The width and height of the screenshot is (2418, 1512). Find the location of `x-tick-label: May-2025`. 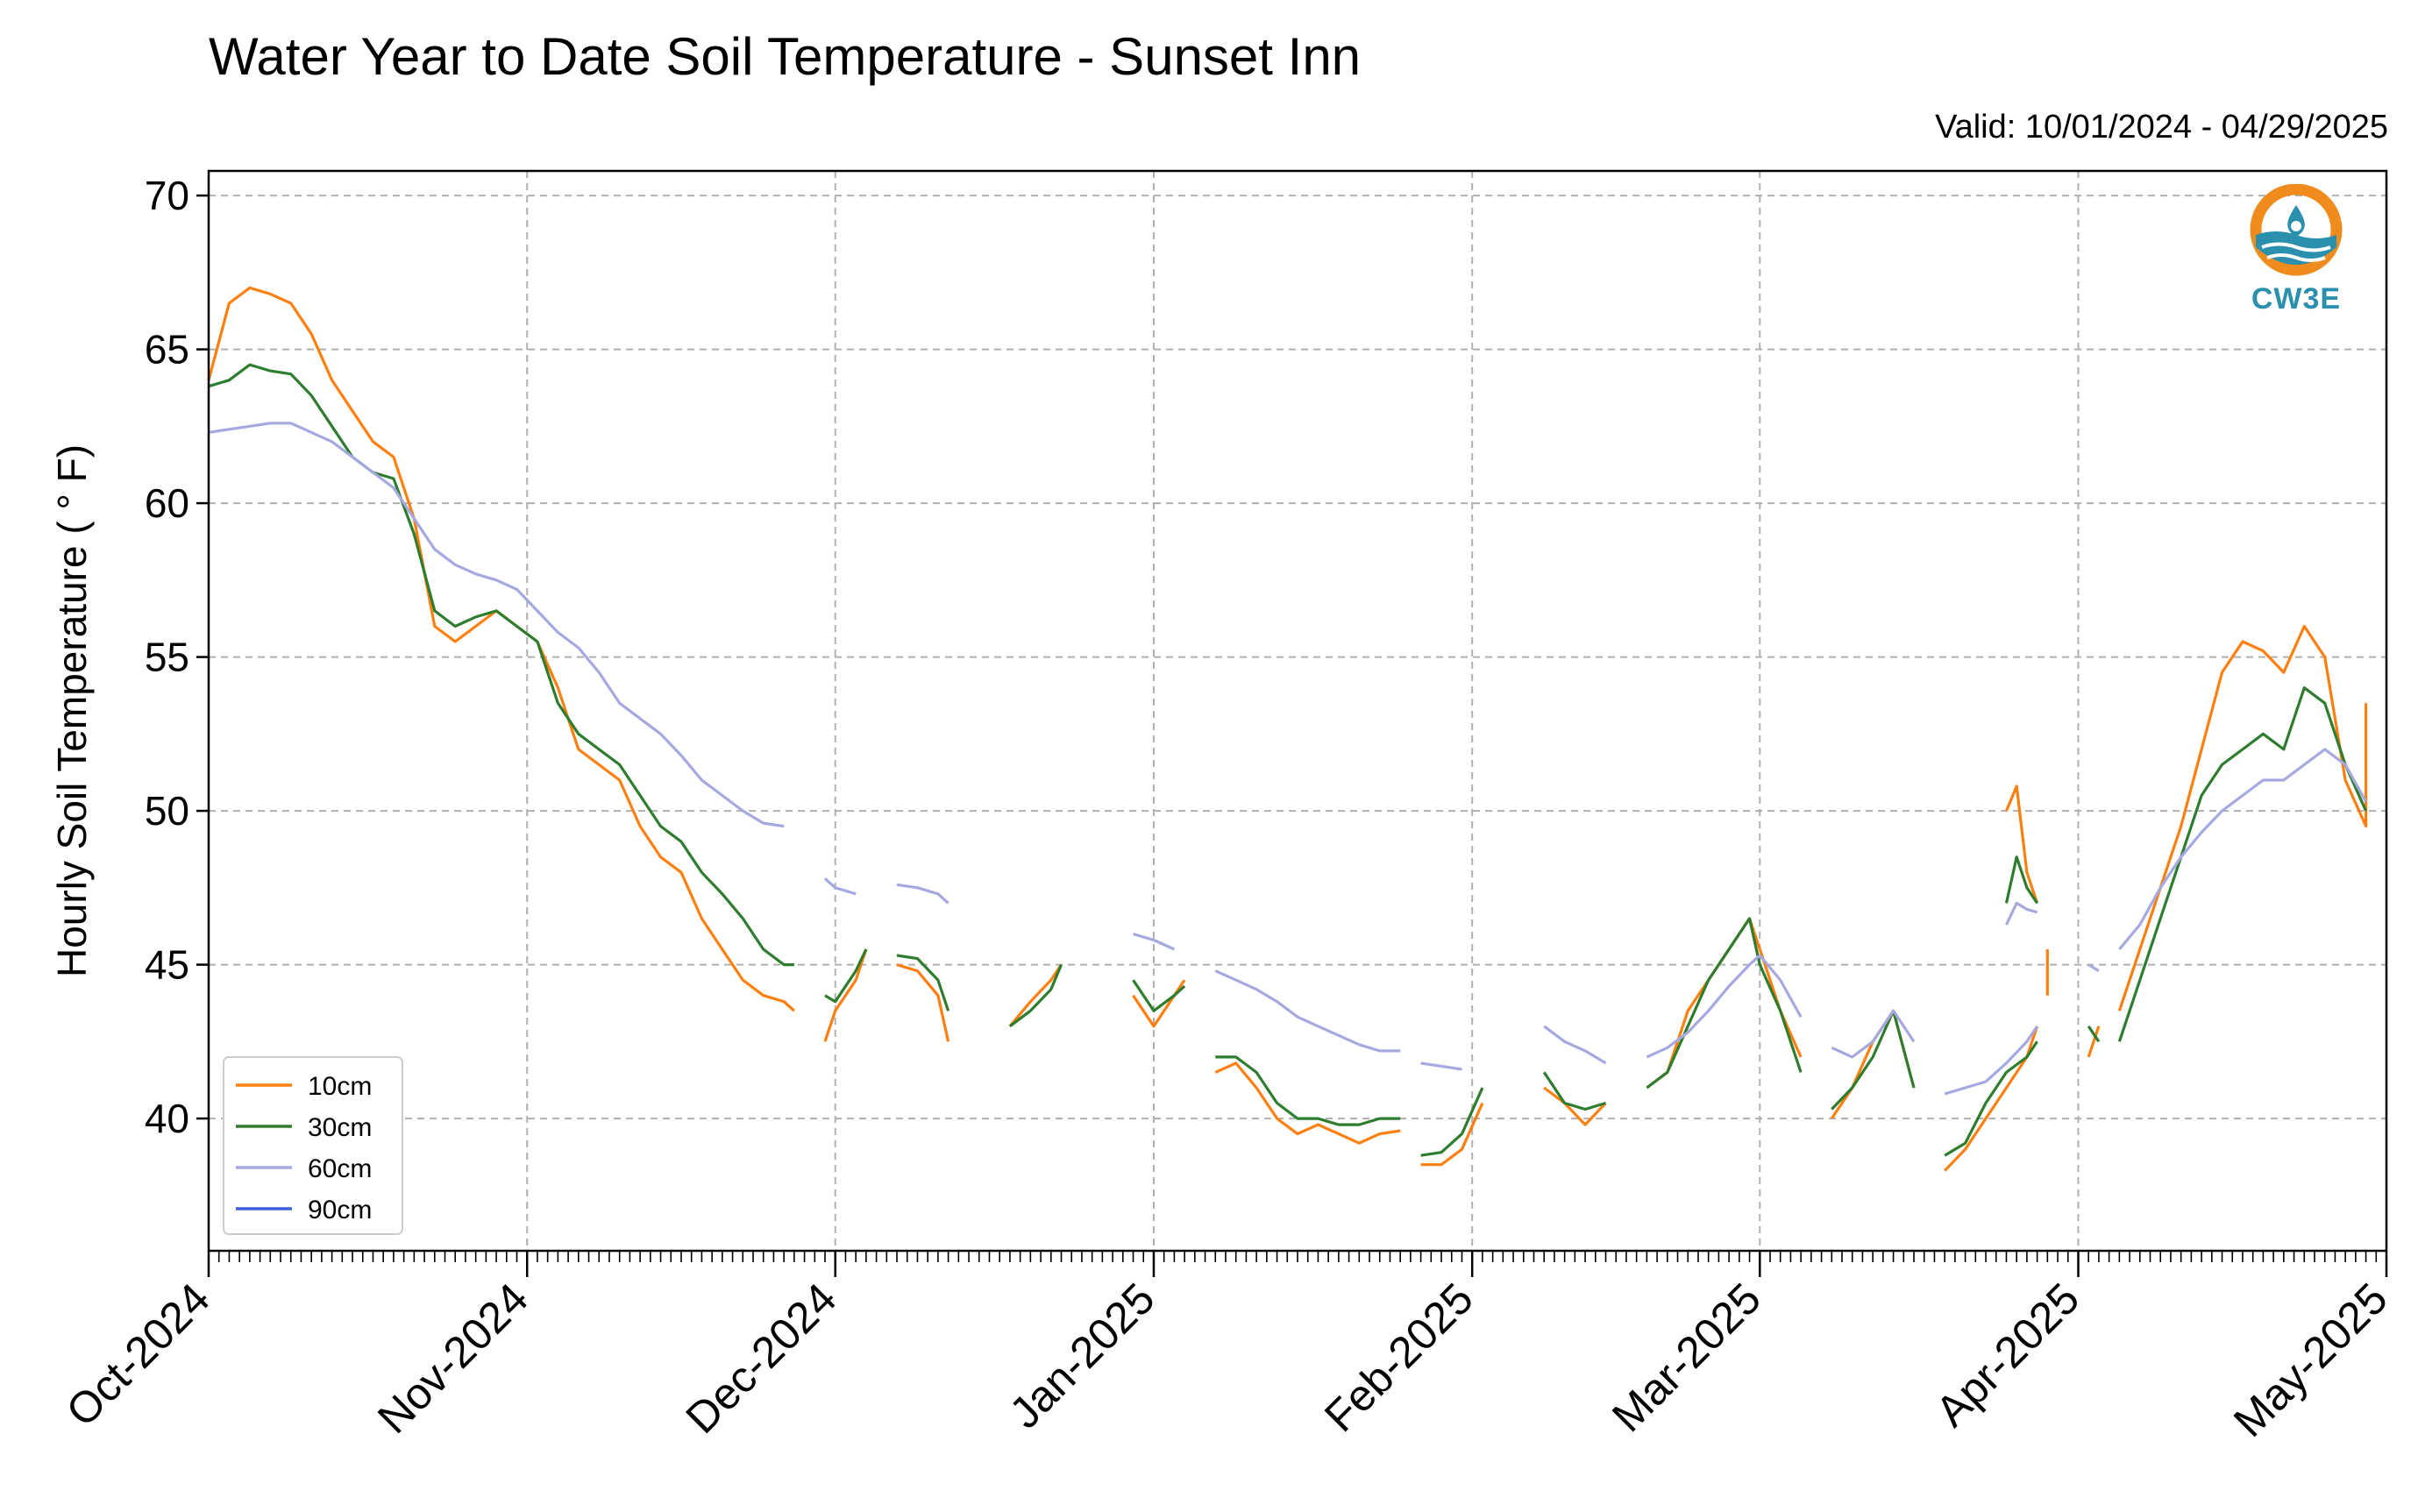

x-tick-label: May-2025 is located at coordinates (2310, 1360).